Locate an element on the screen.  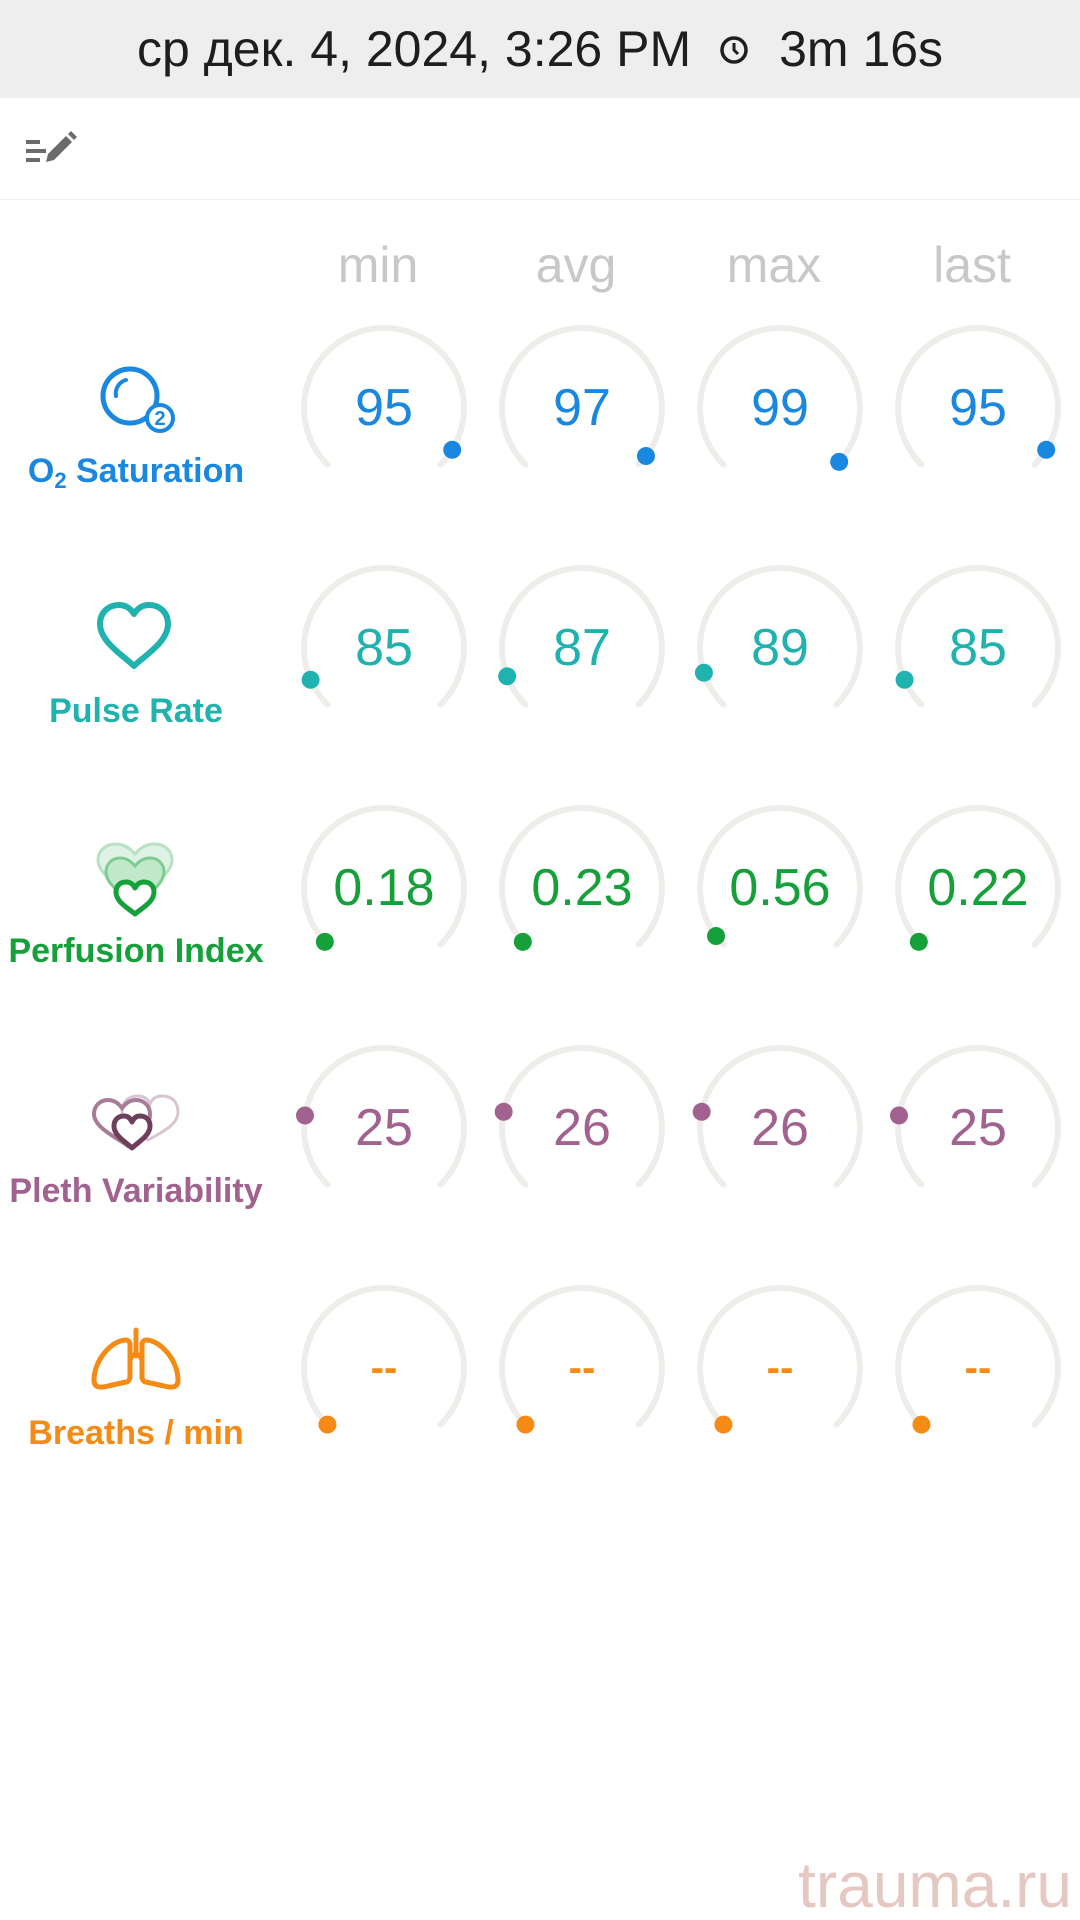
heart-icon is located at coordinates (134, 636).